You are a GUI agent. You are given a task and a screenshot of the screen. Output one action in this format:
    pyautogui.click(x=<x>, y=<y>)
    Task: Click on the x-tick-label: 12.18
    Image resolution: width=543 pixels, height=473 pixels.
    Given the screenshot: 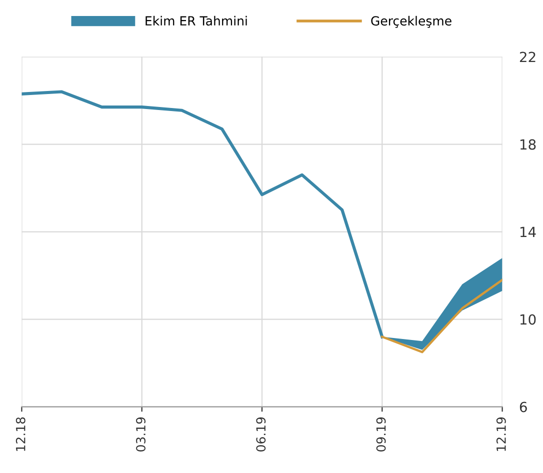 What is the action you would take?
    pyautogui.click(x=21, y=434)
    